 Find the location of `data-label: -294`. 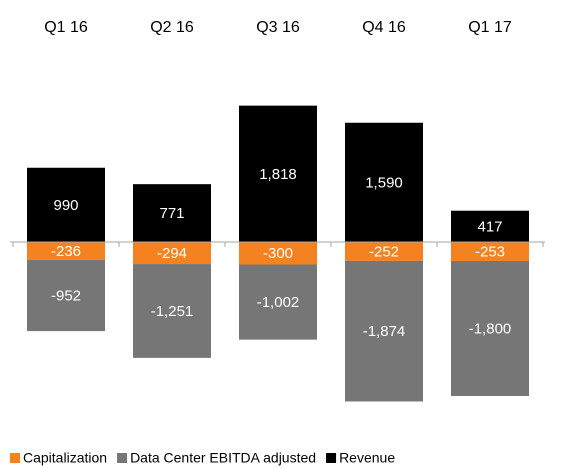

data-label: -294 is located at coordinates (172, 253).